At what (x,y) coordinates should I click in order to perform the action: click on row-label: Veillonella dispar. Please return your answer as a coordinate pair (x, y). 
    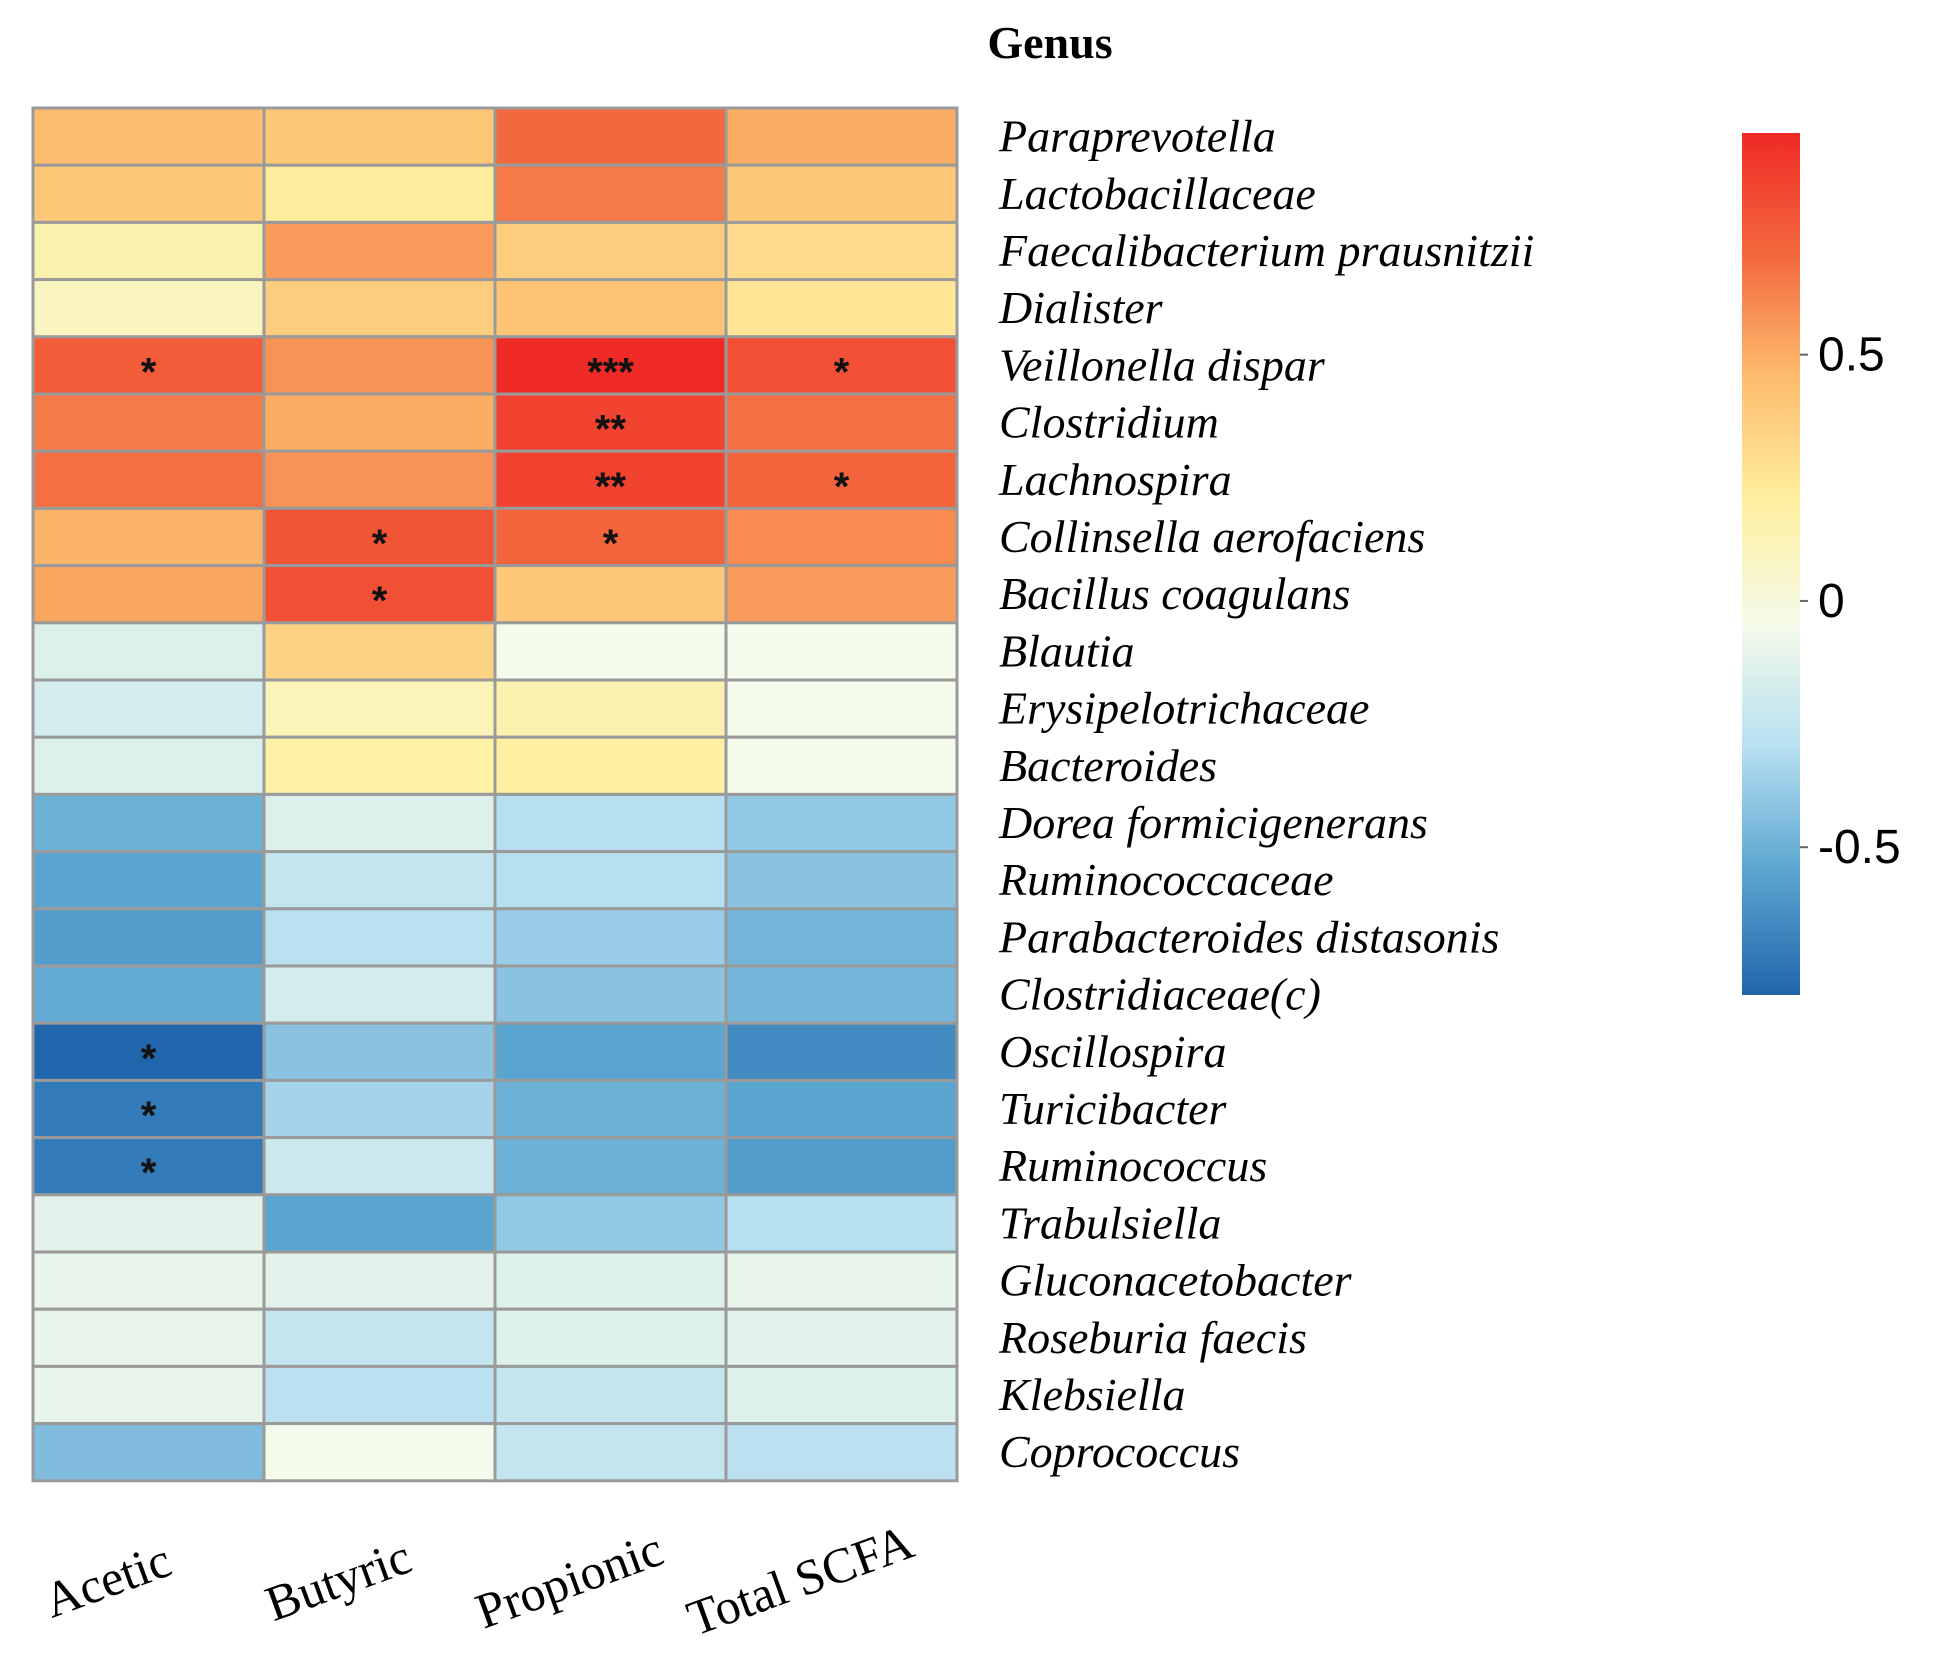
    Looking at the image, I should click on (1162, 364).